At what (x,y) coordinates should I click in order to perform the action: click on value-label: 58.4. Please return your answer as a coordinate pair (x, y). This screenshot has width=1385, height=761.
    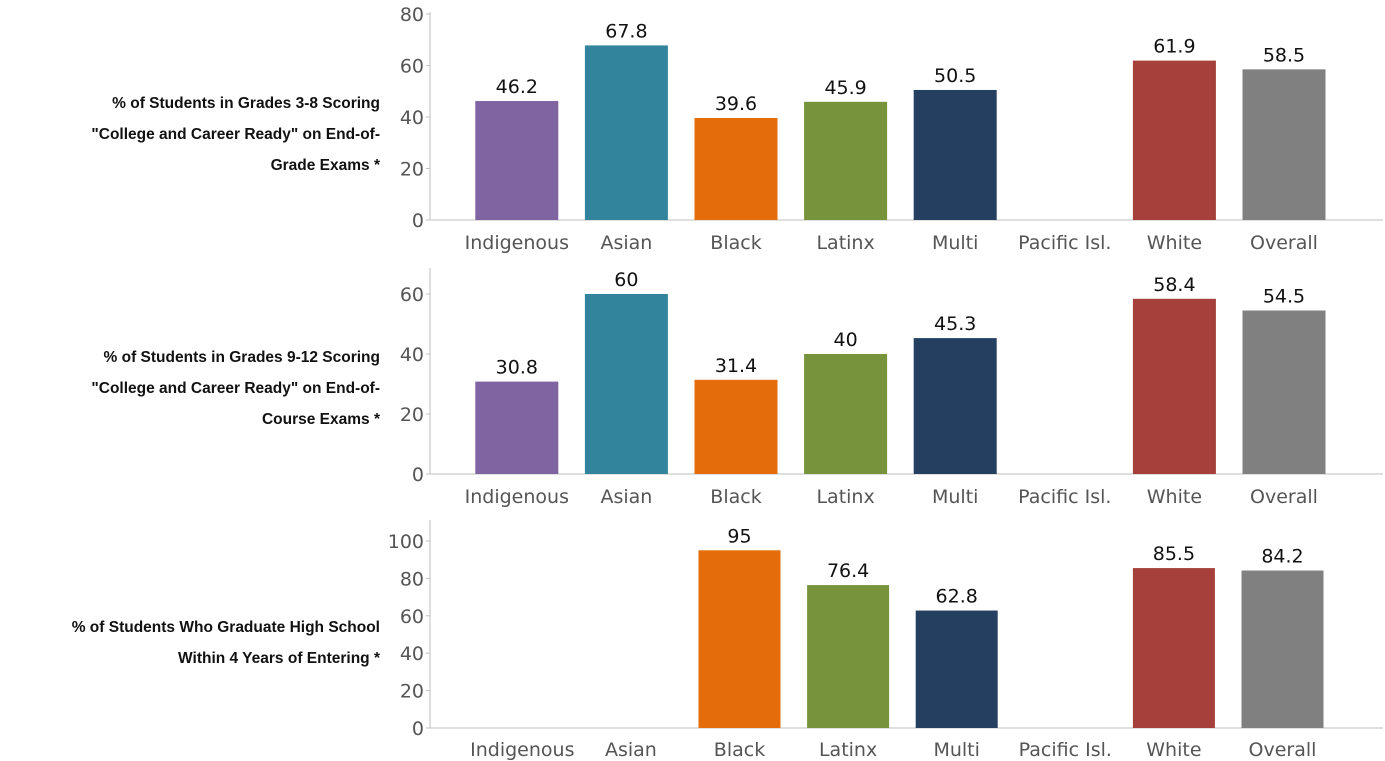
    Looking at the image, I should click on (1174, 285).